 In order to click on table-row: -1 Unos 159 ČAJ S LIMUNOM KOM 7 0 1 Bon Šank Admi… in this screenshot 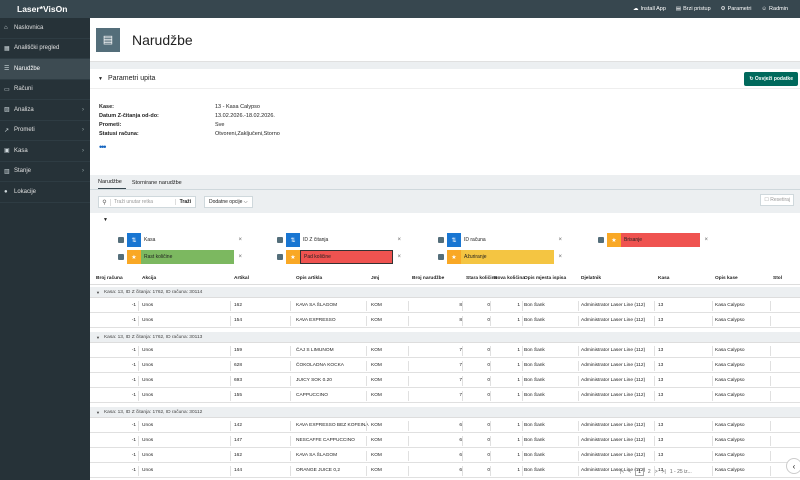, I will do `click(445, 351)`.